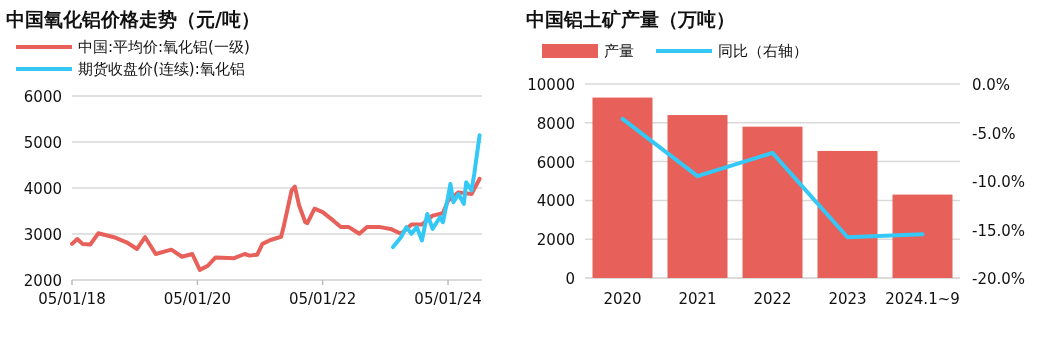 This screenshot has width=1041, height=349. Describe the element at coordinates (161, 69) in the screenshot. I see `legend-label: 期货收盘价(连续):氧化铝` at that location.